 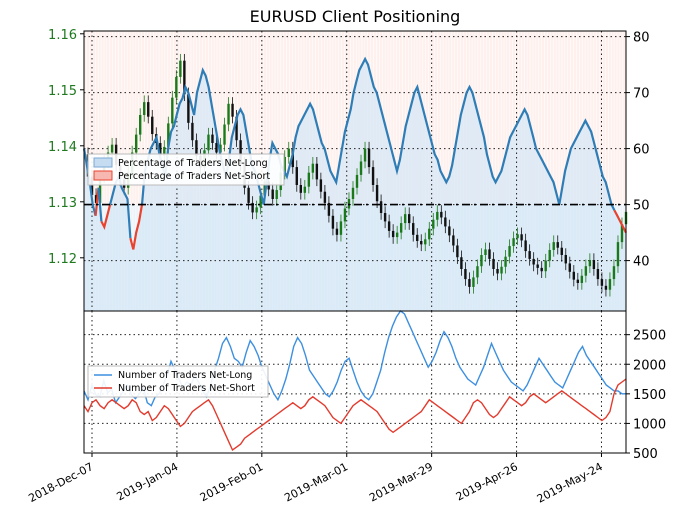 What do you see at coordinates (641, 38) in the screenshot?
I see `right-tick-label: 80` at bounding box center [641, 38].